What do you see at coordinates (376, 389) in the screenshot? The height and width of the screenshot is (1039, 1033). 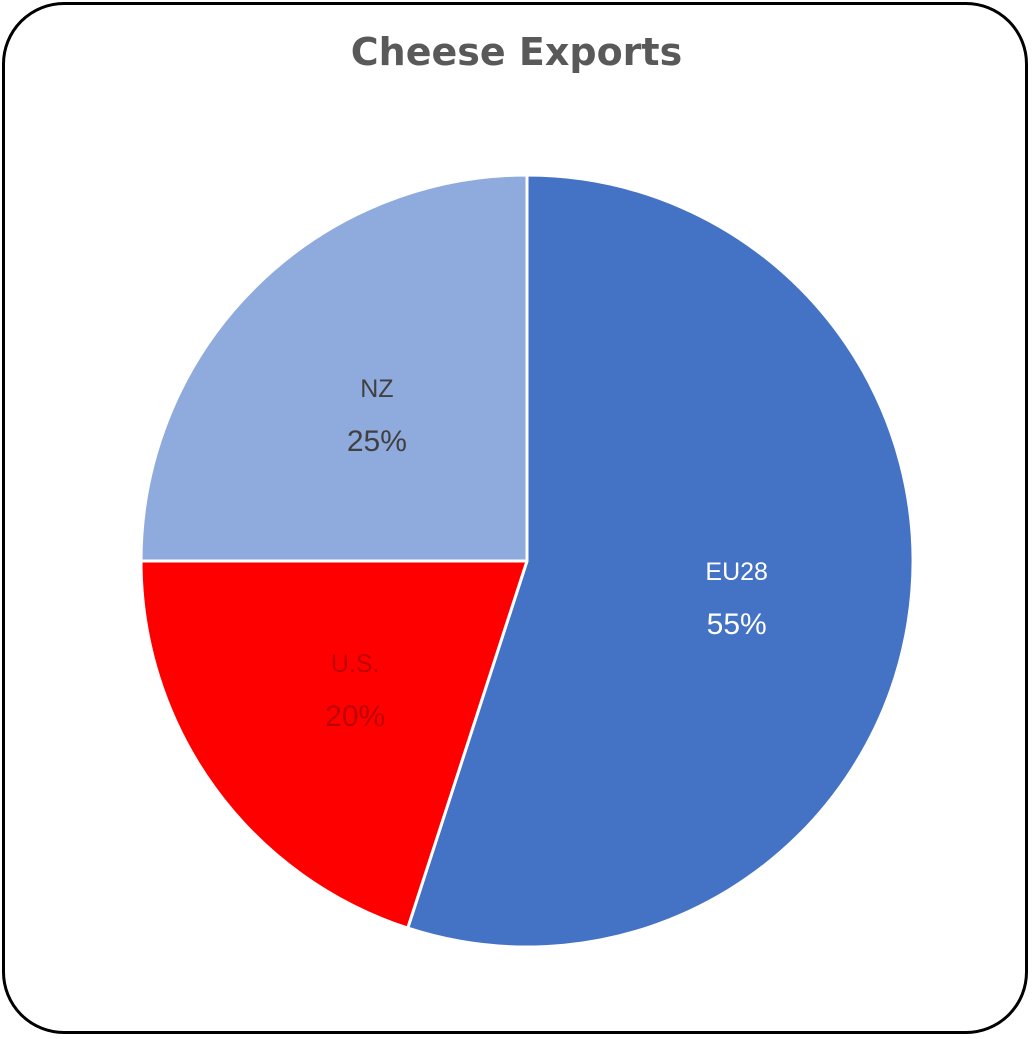 I see `slice-category-label: NZ` at bounding box center [376, 389].